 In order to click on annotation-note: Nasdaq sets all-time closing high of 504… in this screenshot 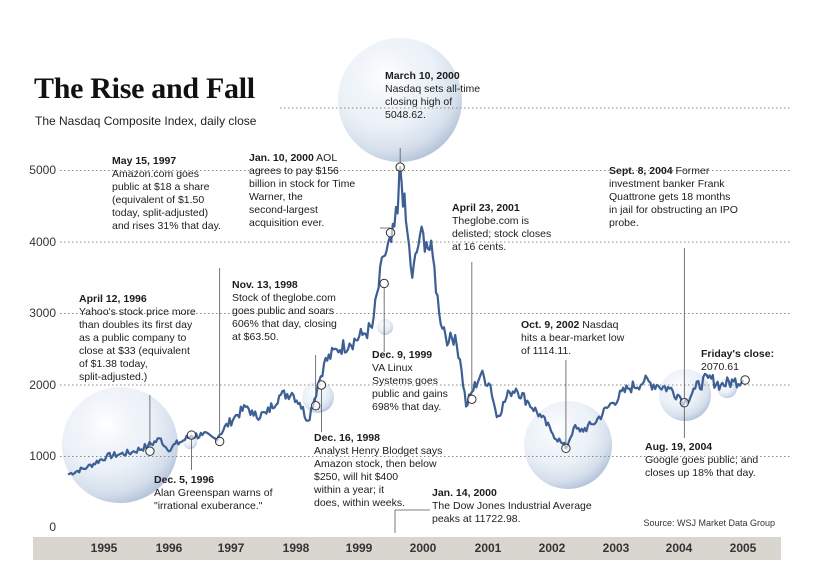, I will do `click(433, 102)`.